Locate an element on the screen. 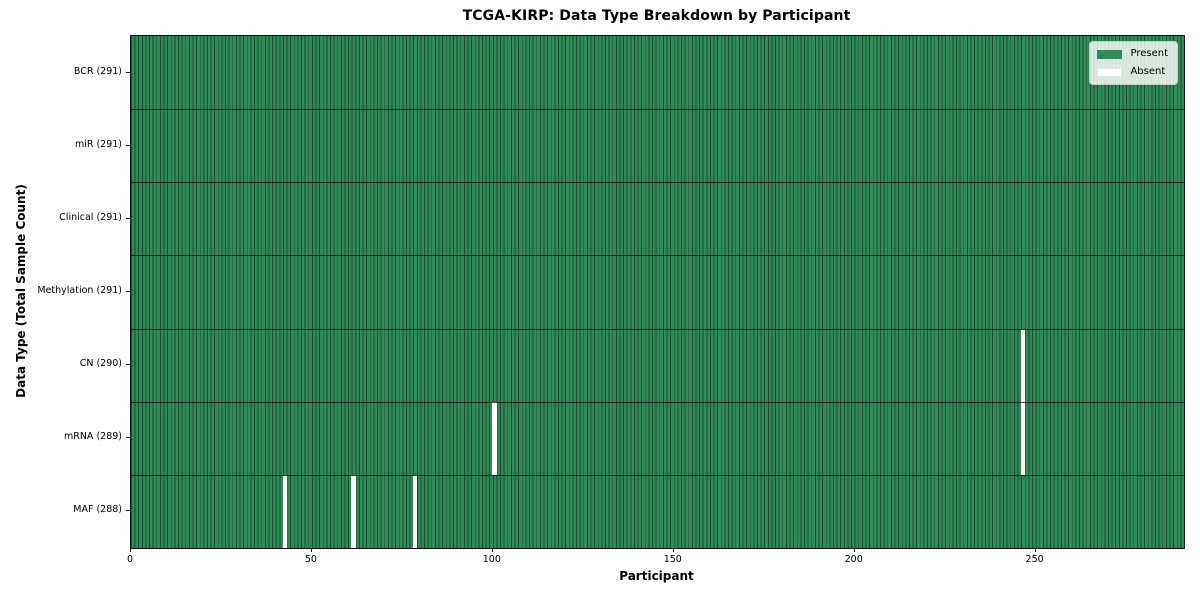 The image size is (1200, 600). legend-label-absent: Absent is located at coordinates (1148, 71).